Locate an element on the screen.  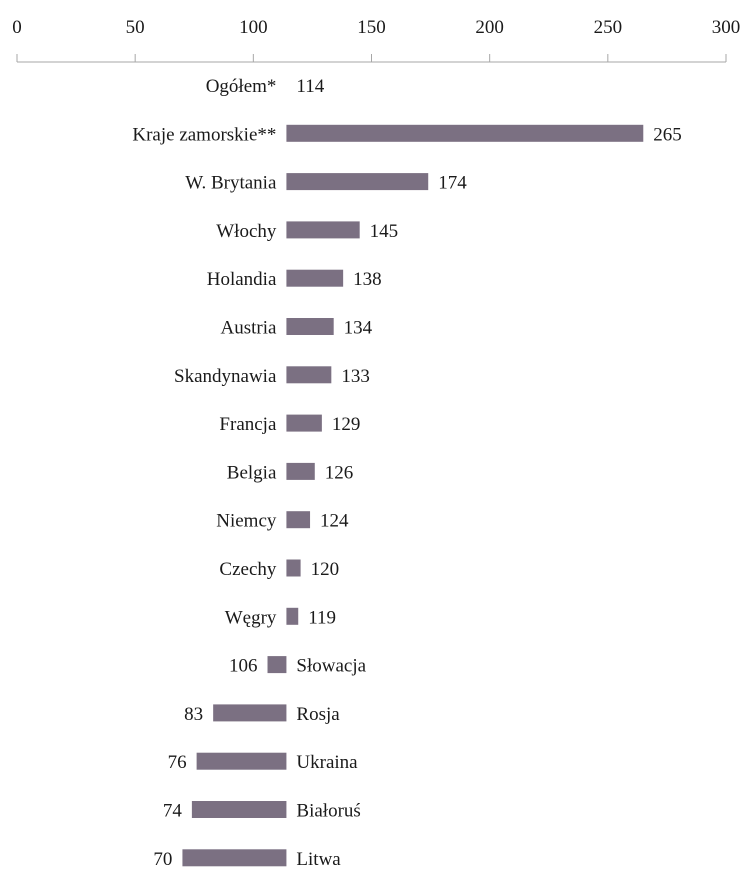
category-label: W. Brytania is located at coordinates (231, 183).